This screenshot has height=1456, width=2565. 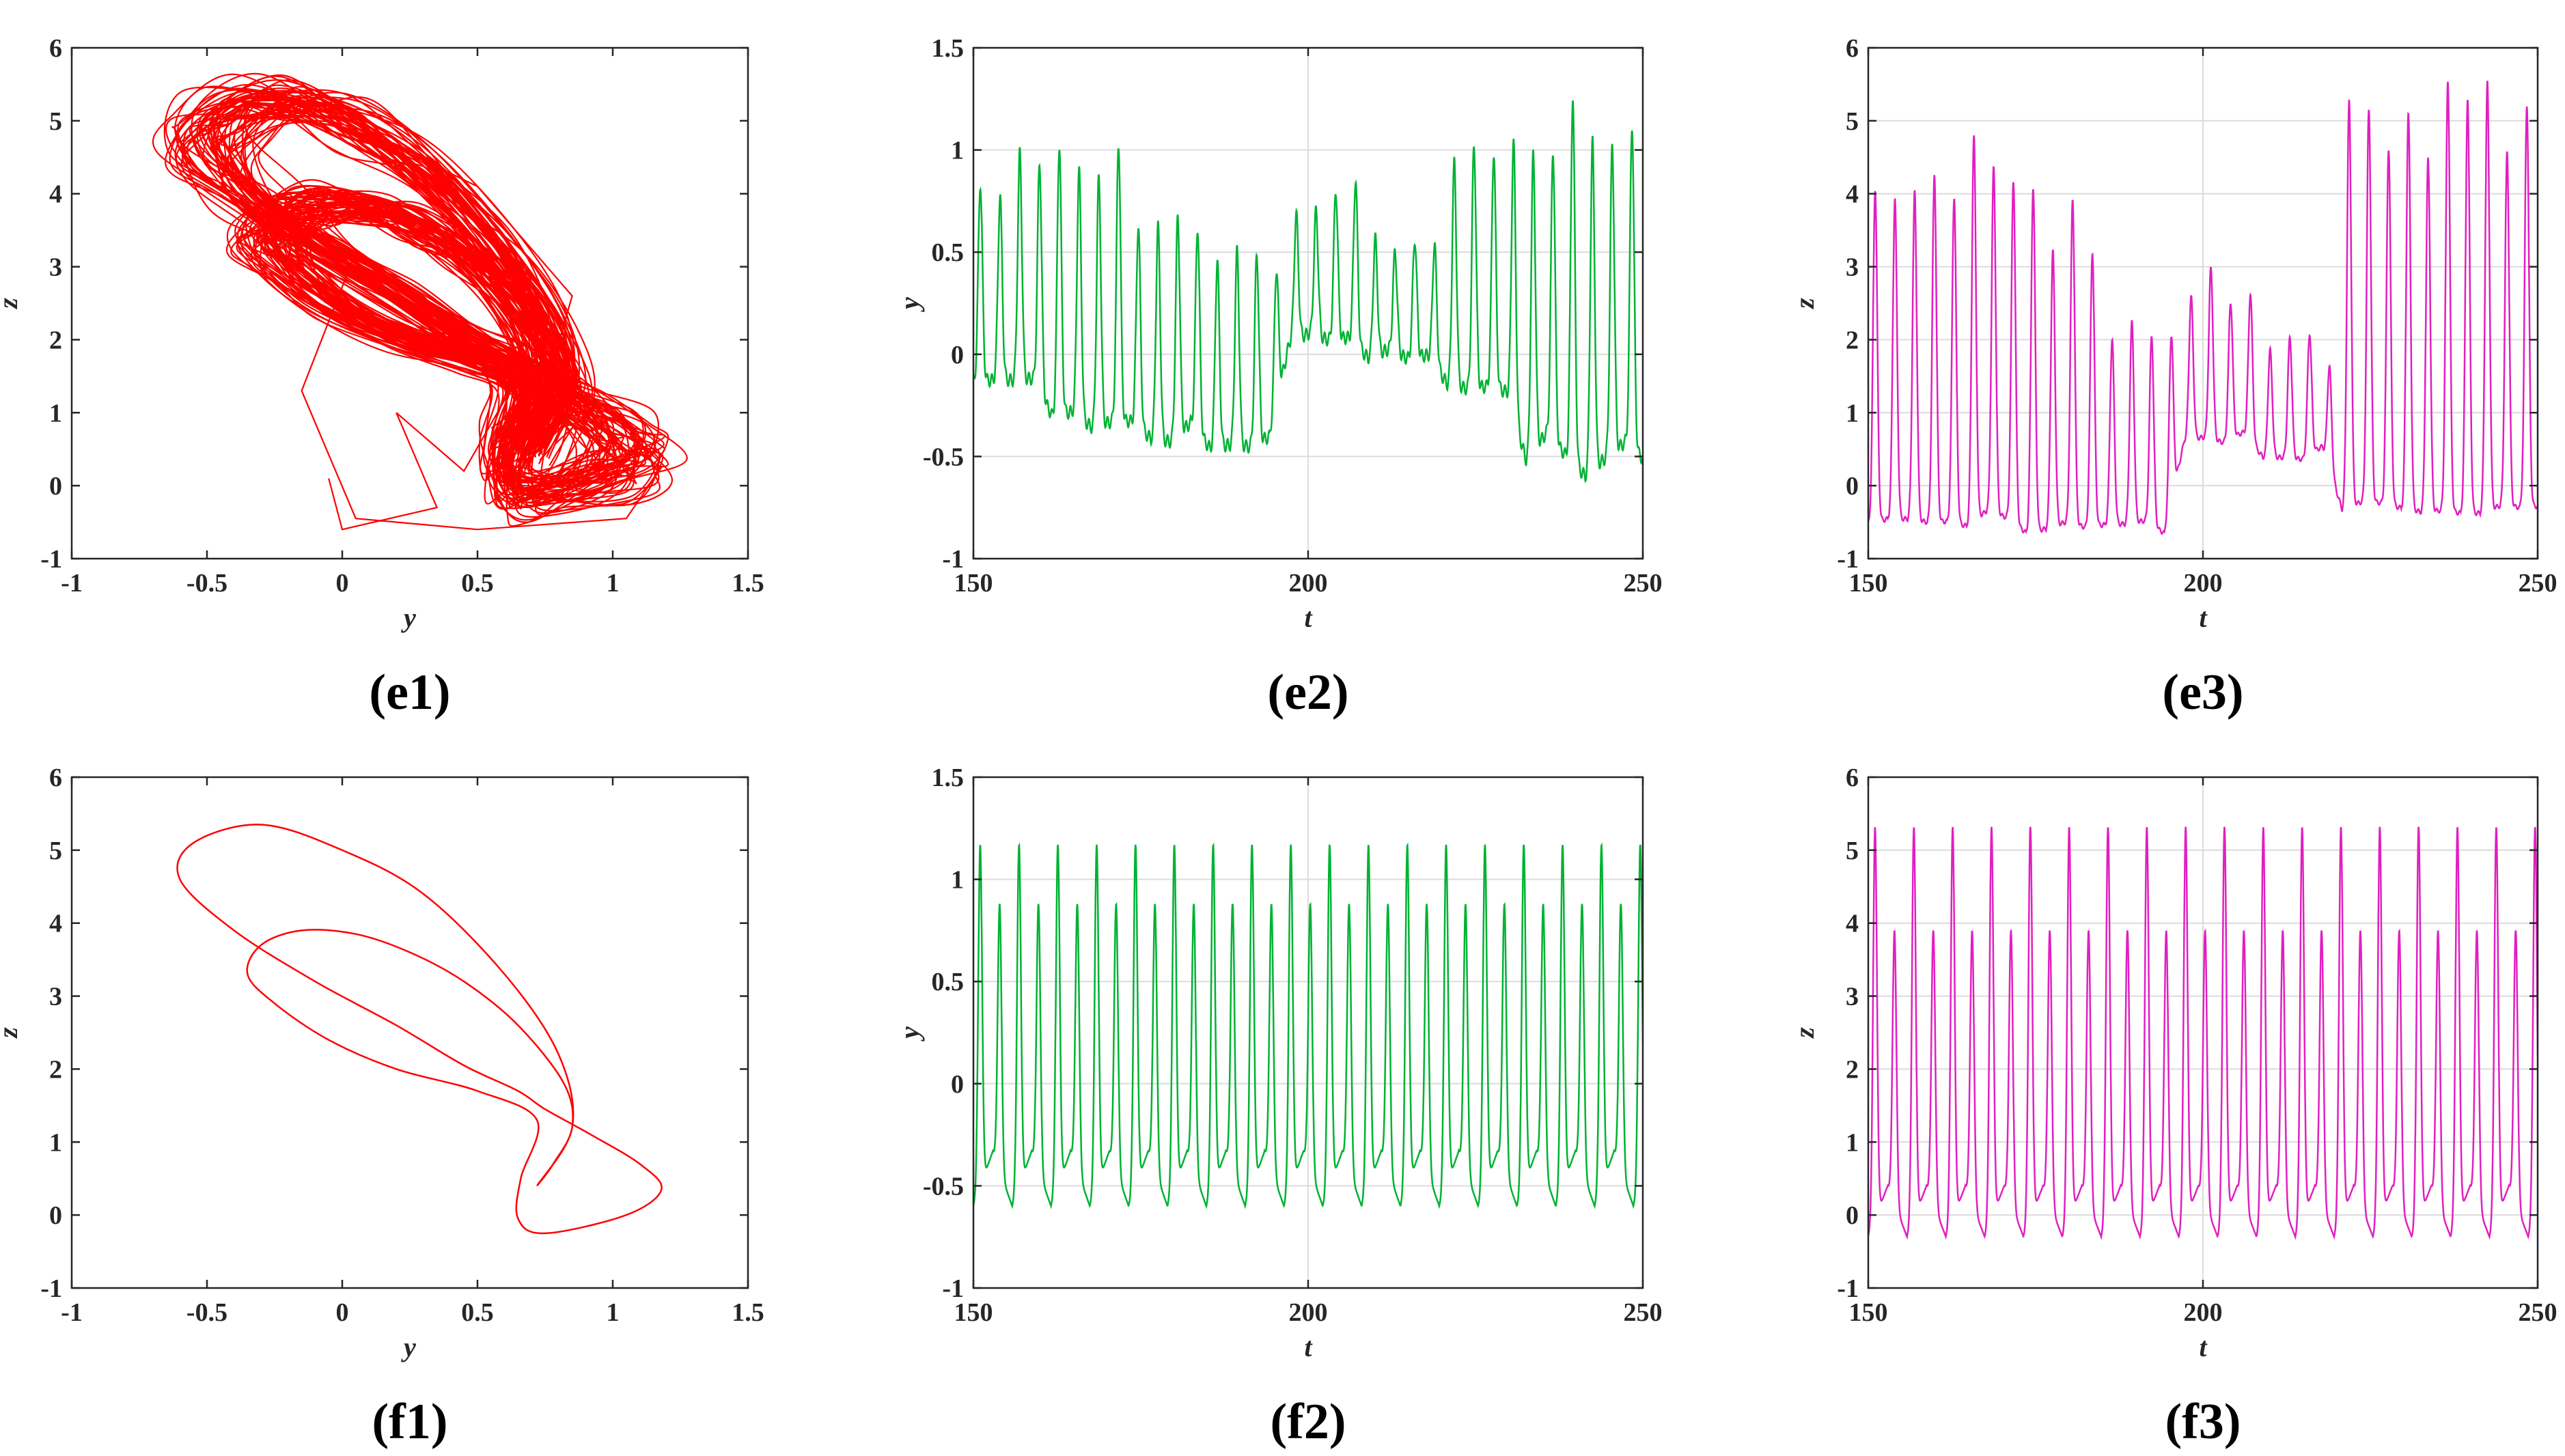 I want to click on panel-e3: 150 200 250 -1 0 1 2 3 4 5 6 t z (e3), so click(x=2173, y=377).